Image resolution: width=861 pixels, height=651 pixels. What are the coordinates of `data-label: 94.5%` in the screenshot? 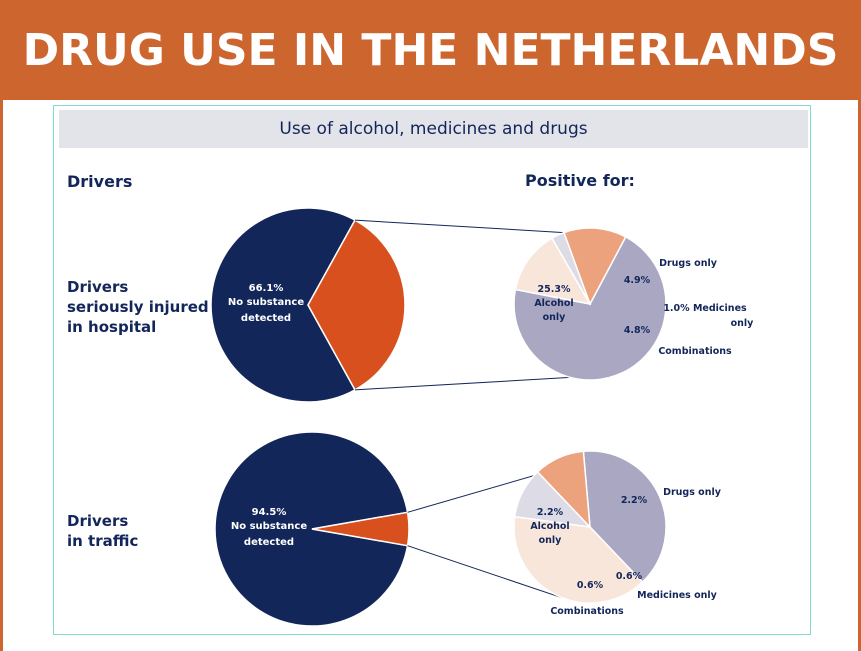 It's located at (269, 512).